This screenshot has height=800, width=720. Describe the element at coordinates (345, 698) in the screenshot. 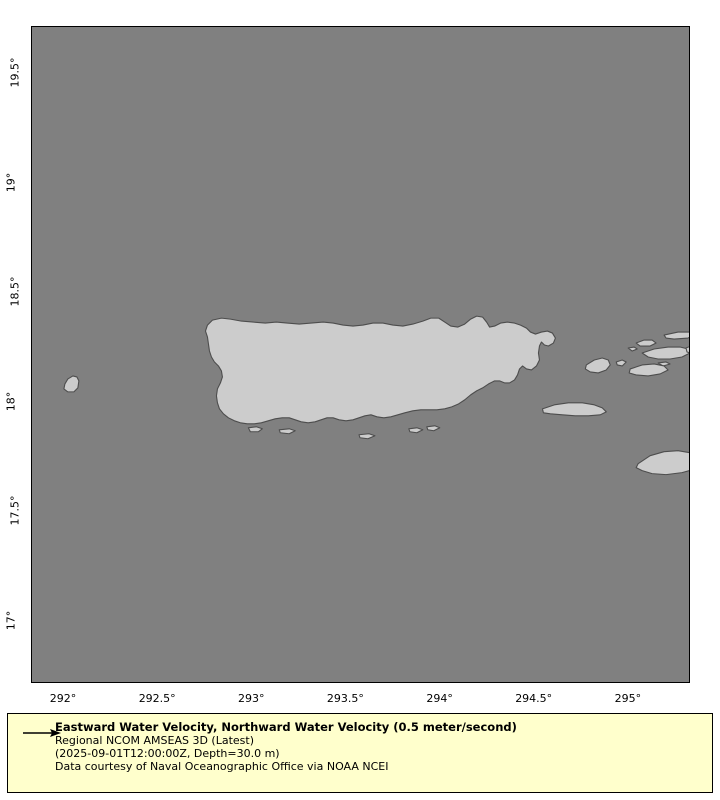

I see `x-axis-label: 293.5°` at that location.